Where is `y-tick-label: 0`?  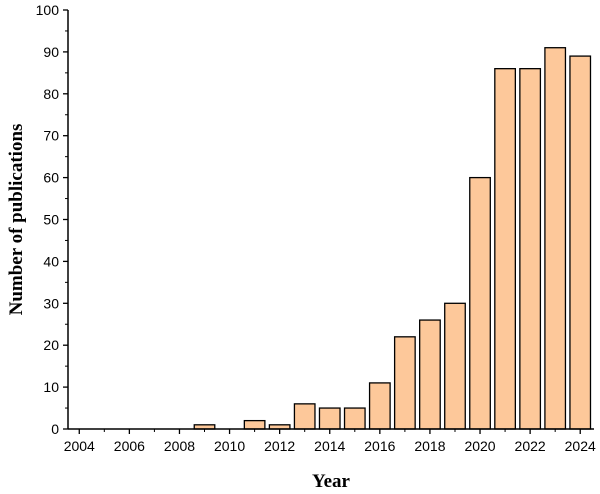 y-tick-label: 0 is located at coordinates (55, 429).